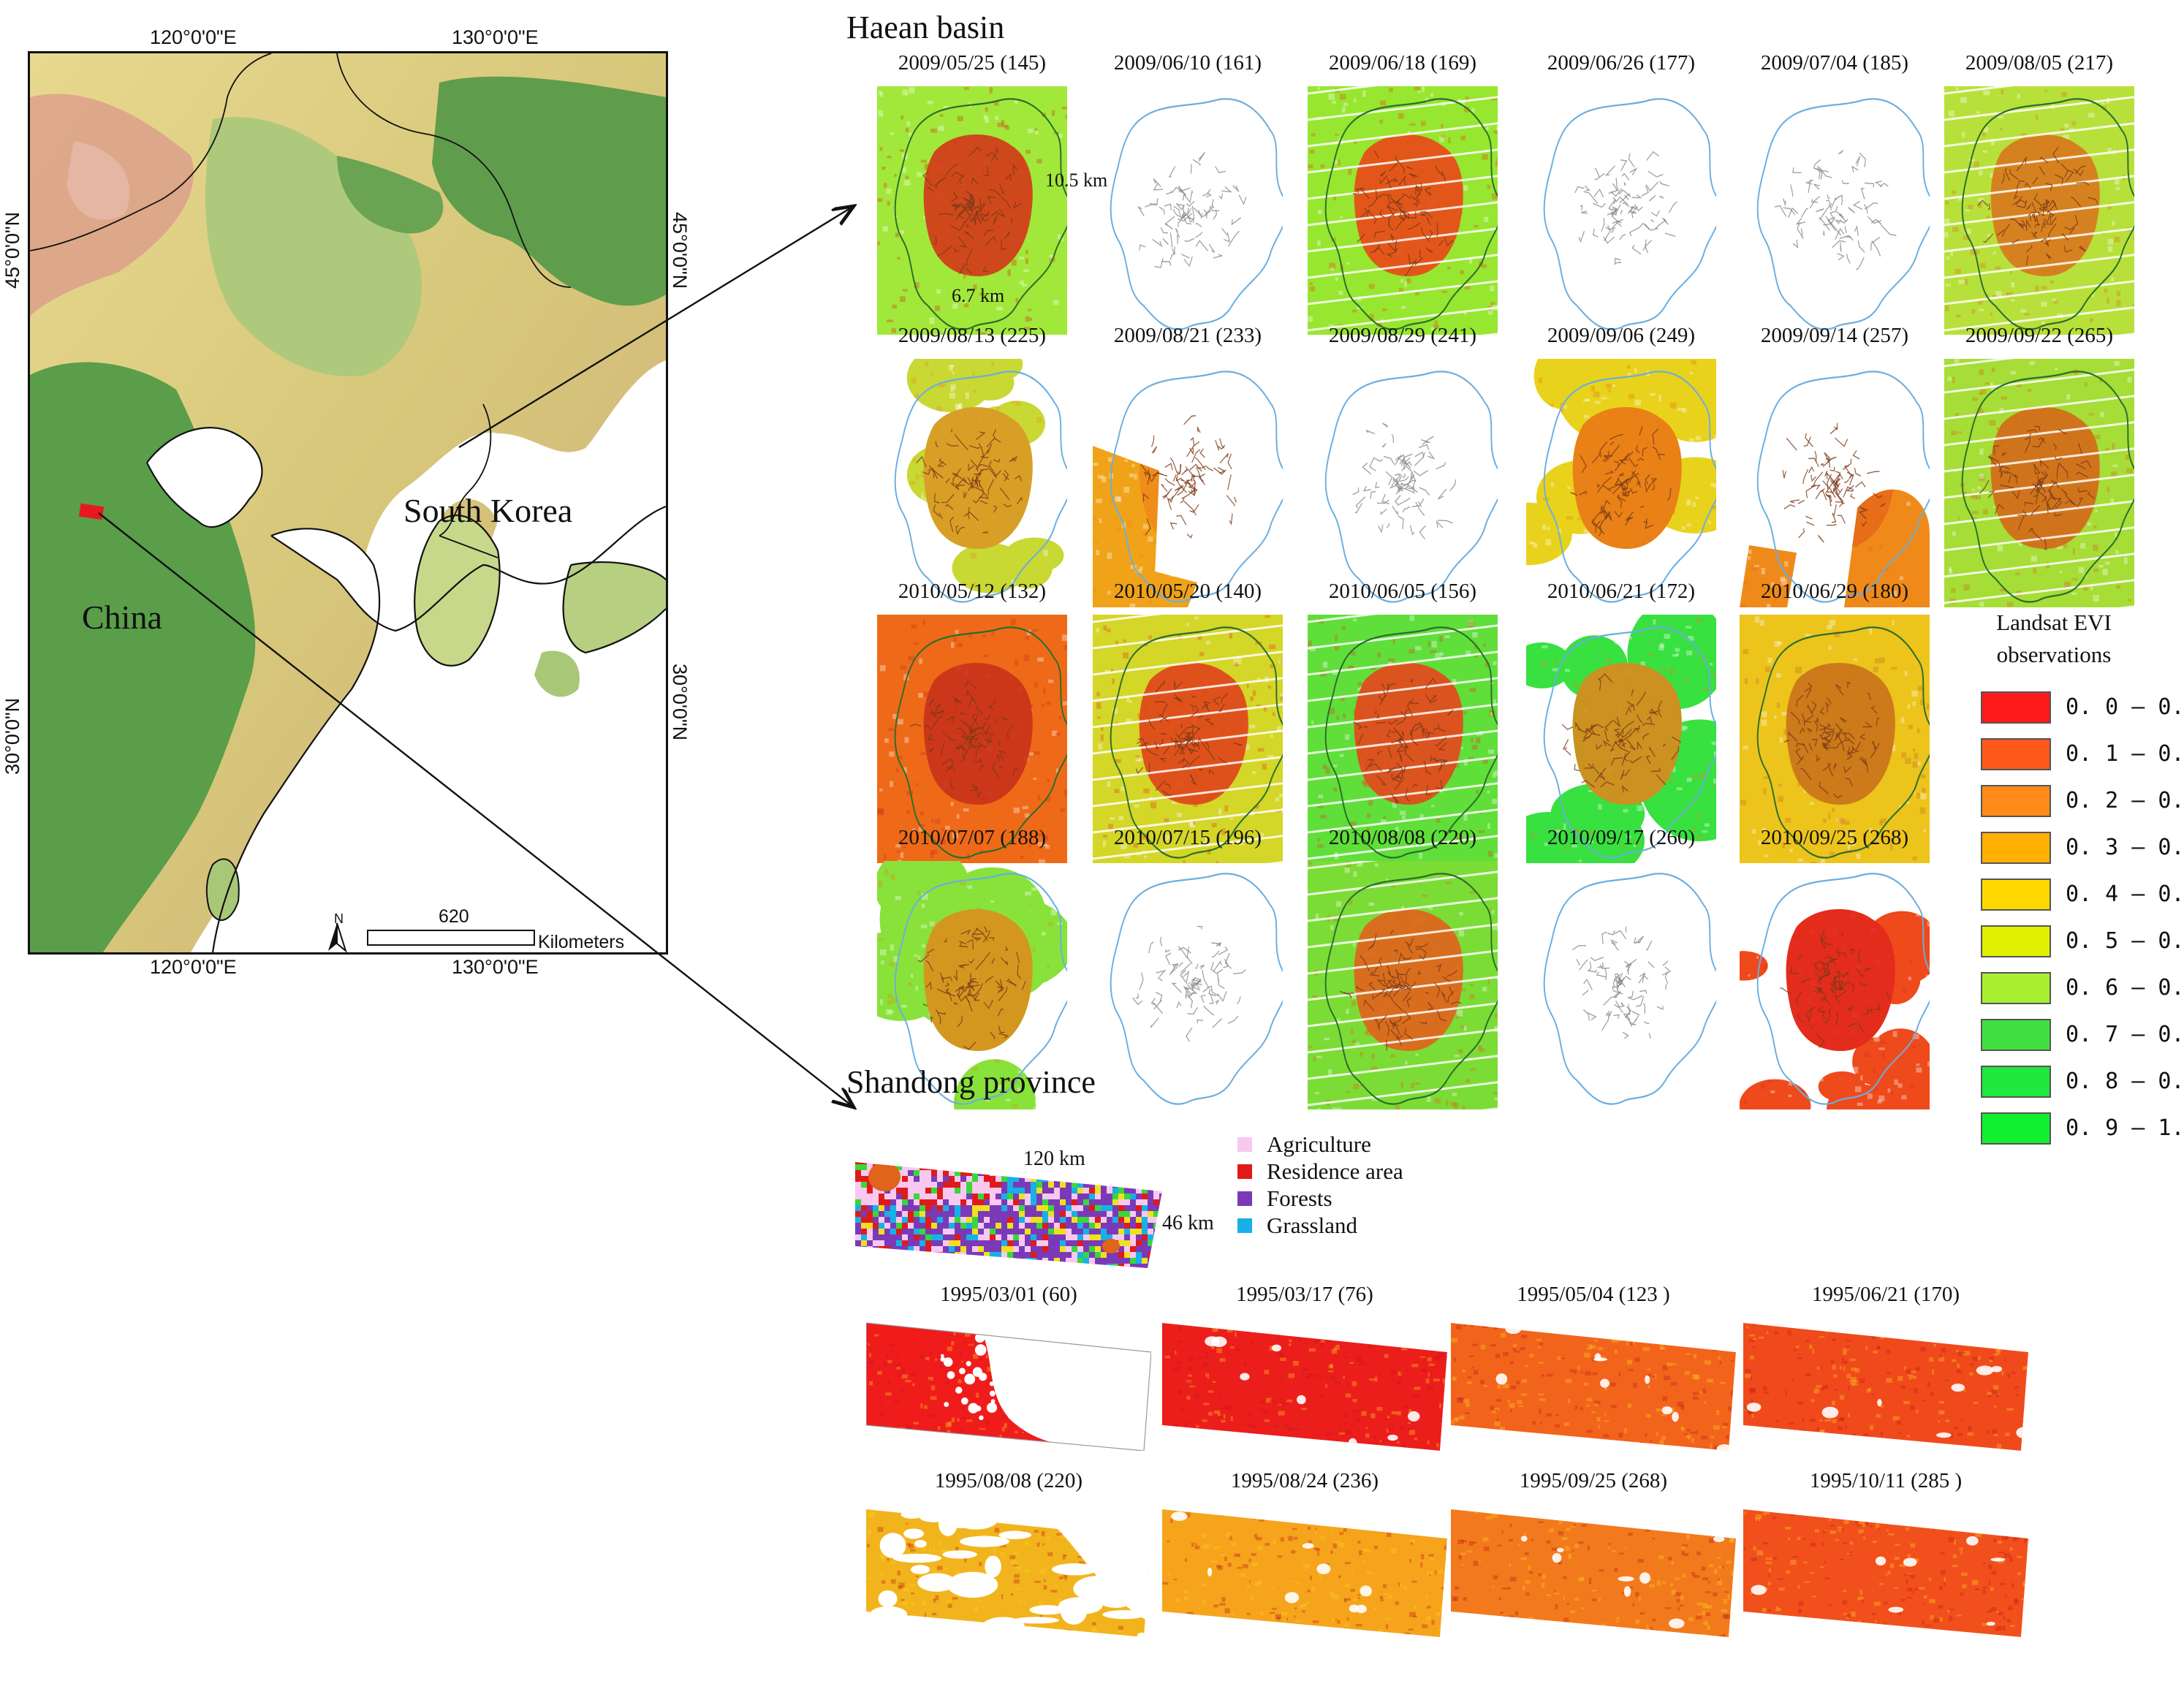 Image resolution: width=2184 pixels, height=1681 pixels. Describe the element at coordinates (2125, 1128) in the screenshot. I see `evi-legend-label: 0. 9 – 1. 0` at that location.